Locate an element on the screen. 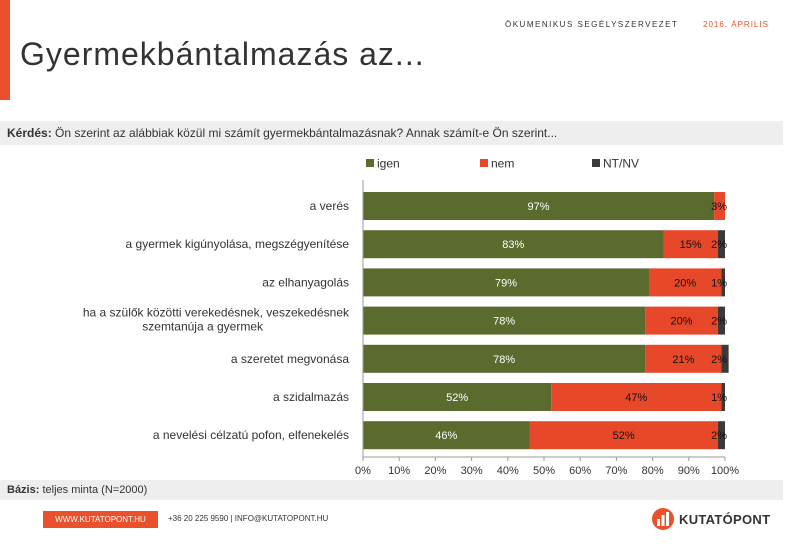  data-label-4-2: 2% is located at coordinates (719, 360).